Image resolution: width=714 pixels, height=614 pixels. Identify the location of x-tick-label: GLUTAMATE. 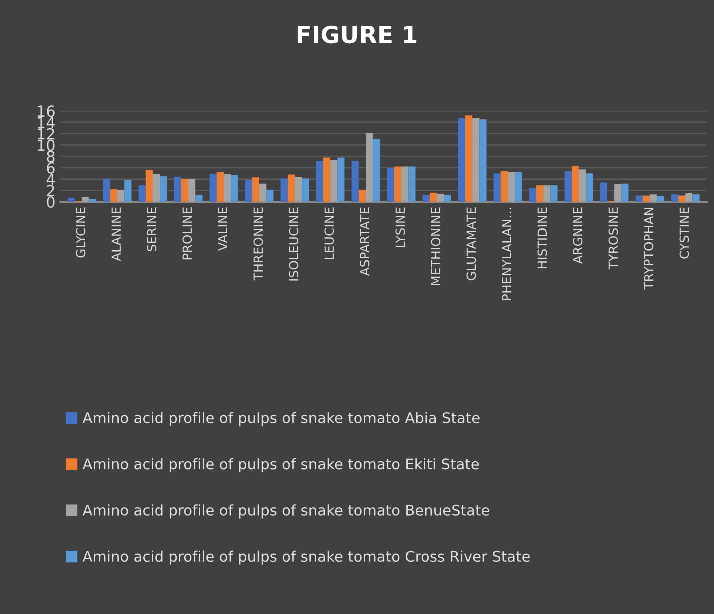
(471, 244).